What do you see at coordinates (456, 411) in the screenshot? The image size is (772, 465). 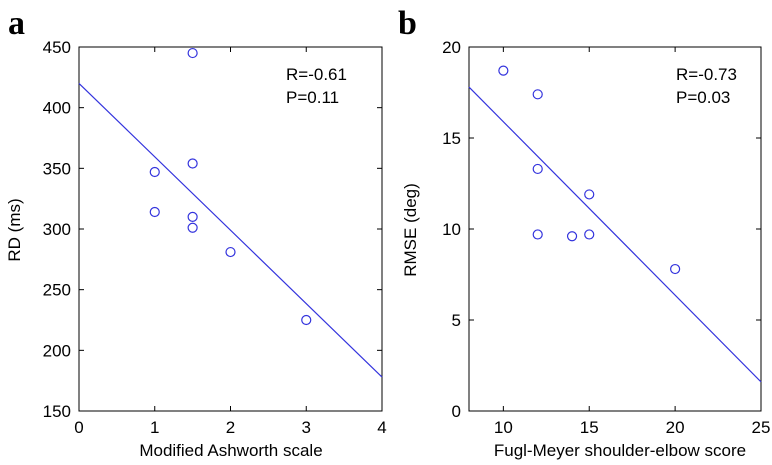 I see `panel-b-y-tick-label: 0` at bounding box center [456, 411].